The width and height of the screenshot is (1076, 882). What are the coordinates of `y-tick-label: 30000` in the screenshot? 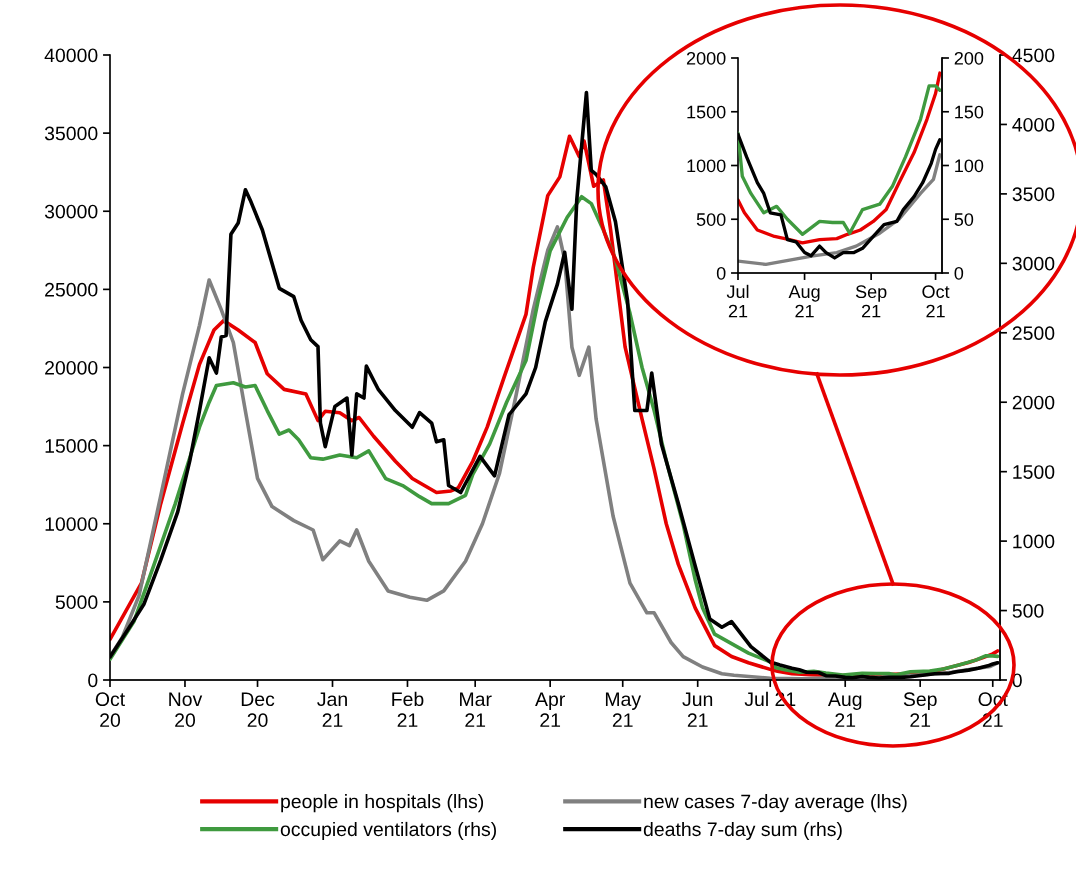 It's located at (71, 211).